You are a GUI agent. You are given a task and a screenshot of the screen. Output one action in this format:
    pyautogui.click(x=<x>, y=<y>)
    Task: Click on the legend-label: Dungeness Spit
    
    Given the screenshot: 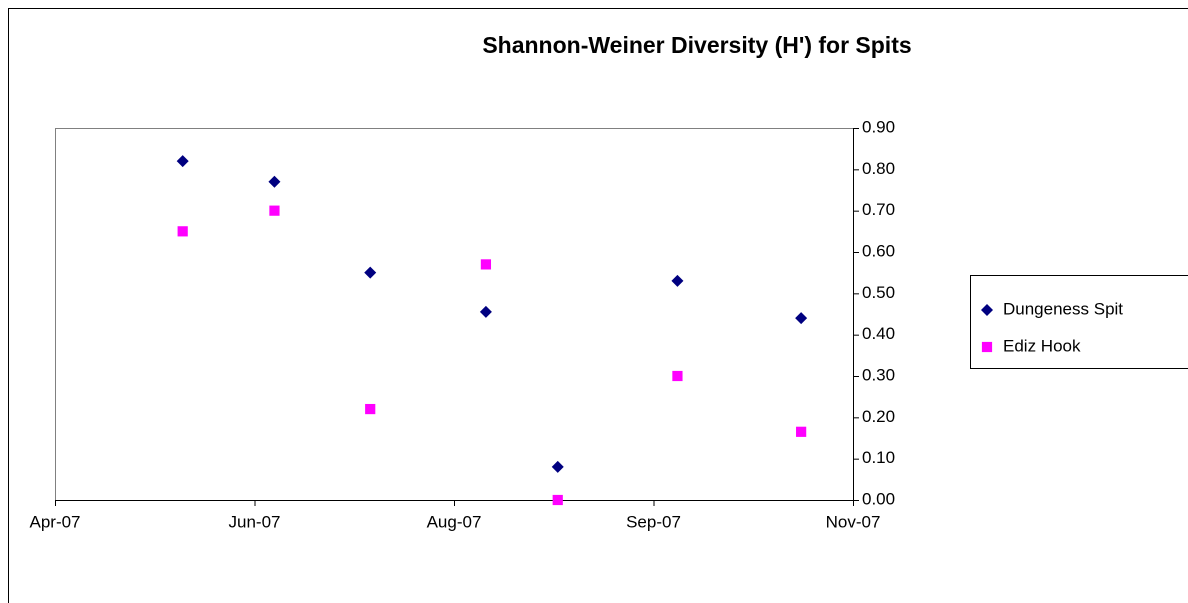 What is the action you would take?
    pyautogui.click(x=1063, y=308)
    